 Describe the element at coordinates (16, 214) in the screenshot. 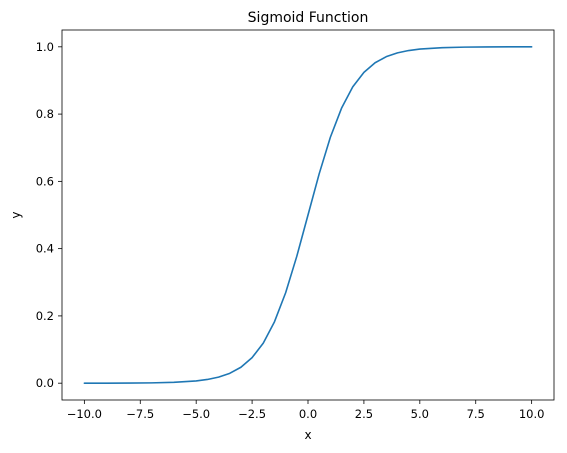

I see `y-axis-label: y` at that location.